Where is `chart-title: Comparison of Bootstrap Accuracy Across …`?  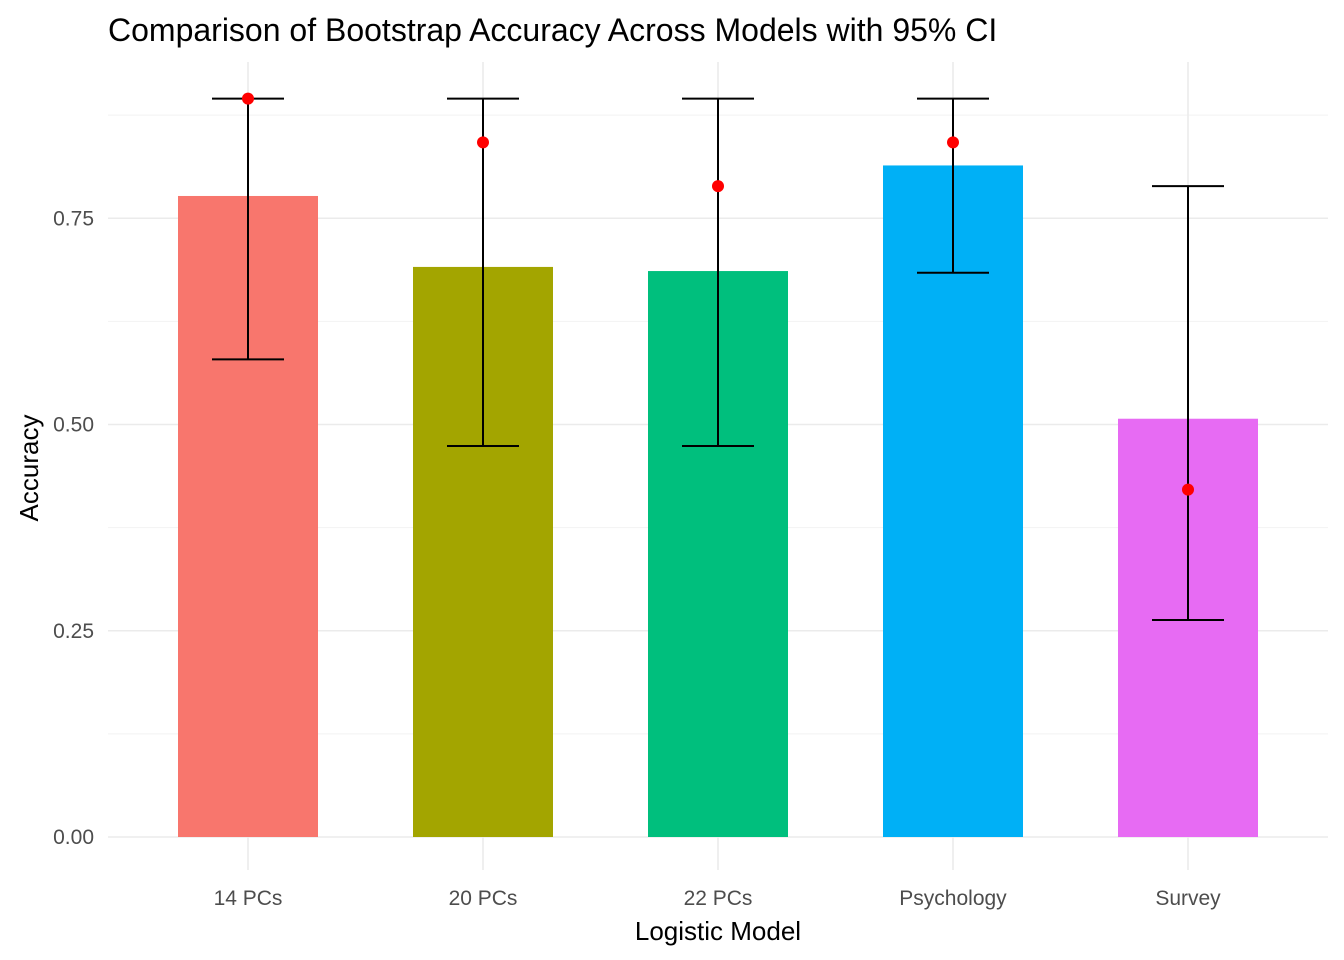 chart-title: Comparison of Bootstrap Accuracy Across … is located at coordinates (552, 30).